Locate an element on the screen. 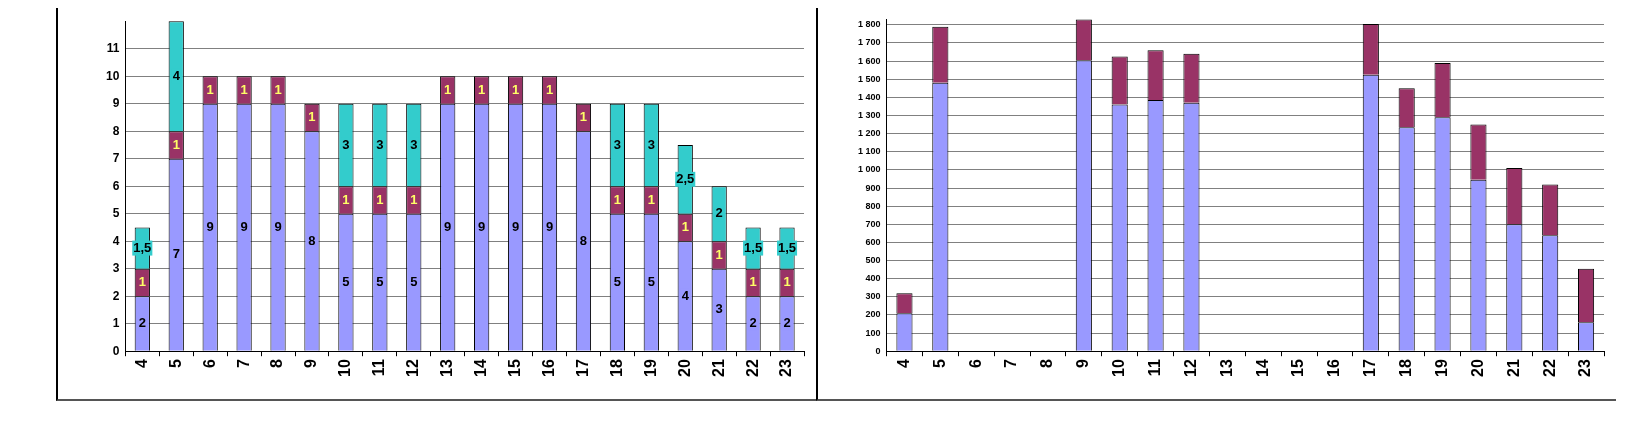  x-tick-label: 20 is located at coordinates (1477, 368).